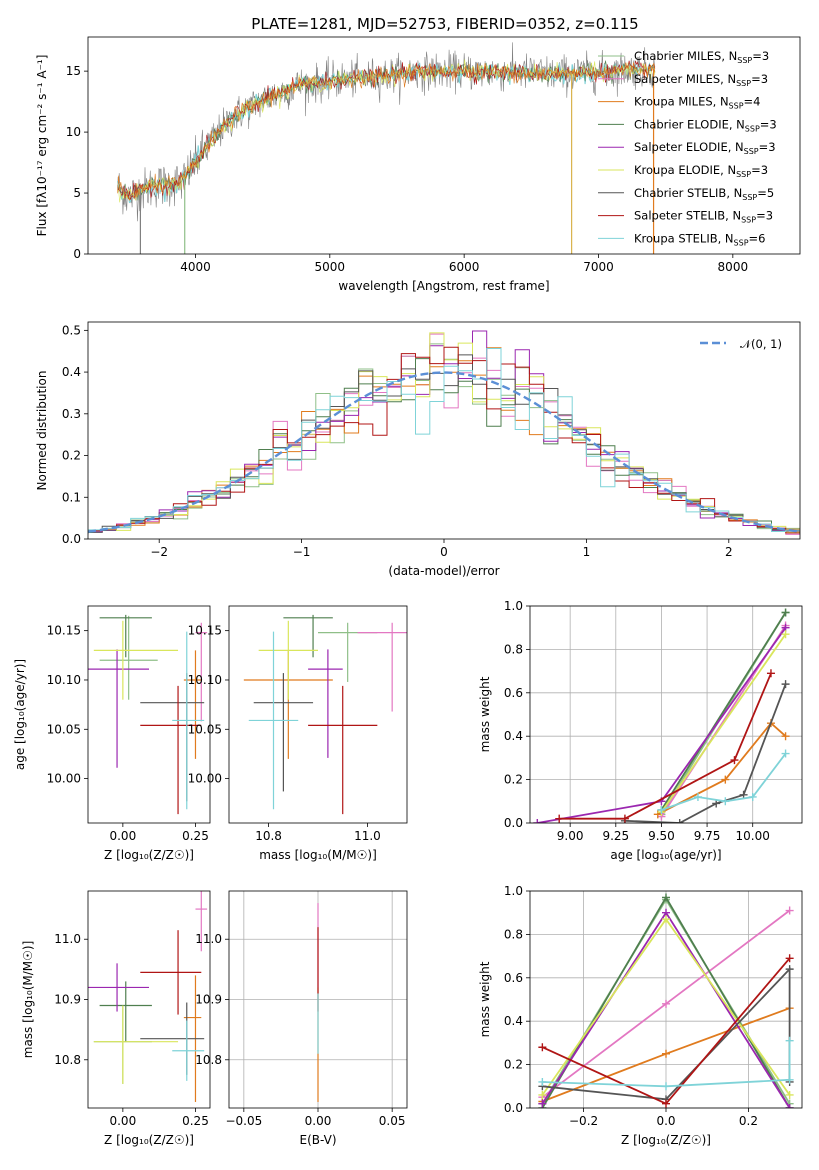 The image size is (819, 1170). What do you see at coordinates (598, 267) in the screenshot?
I see `x-tick-label: 7000` at bounding box center [598, 267].